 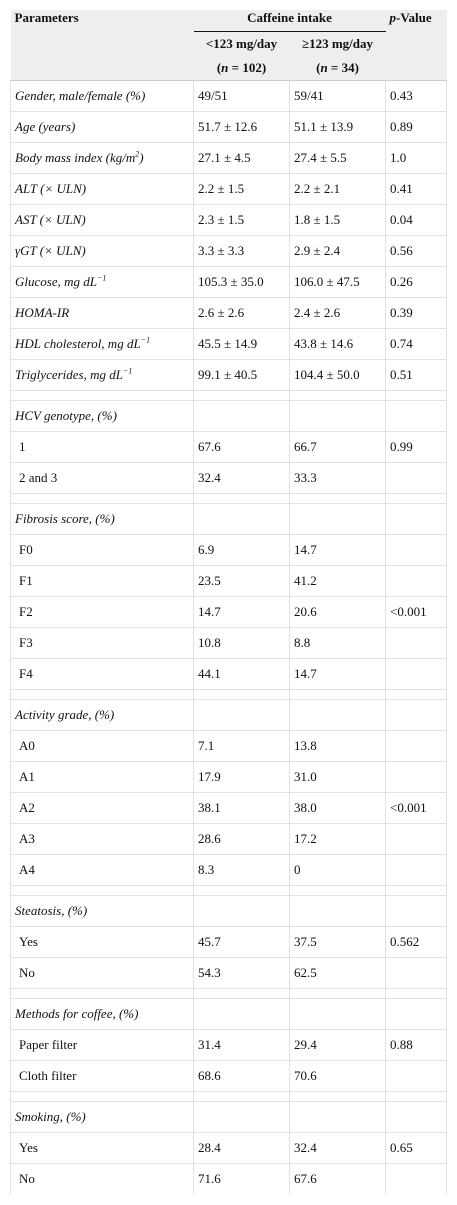 I want to click on table-row: HCV genotype, (%), so click(x=229, y=416).